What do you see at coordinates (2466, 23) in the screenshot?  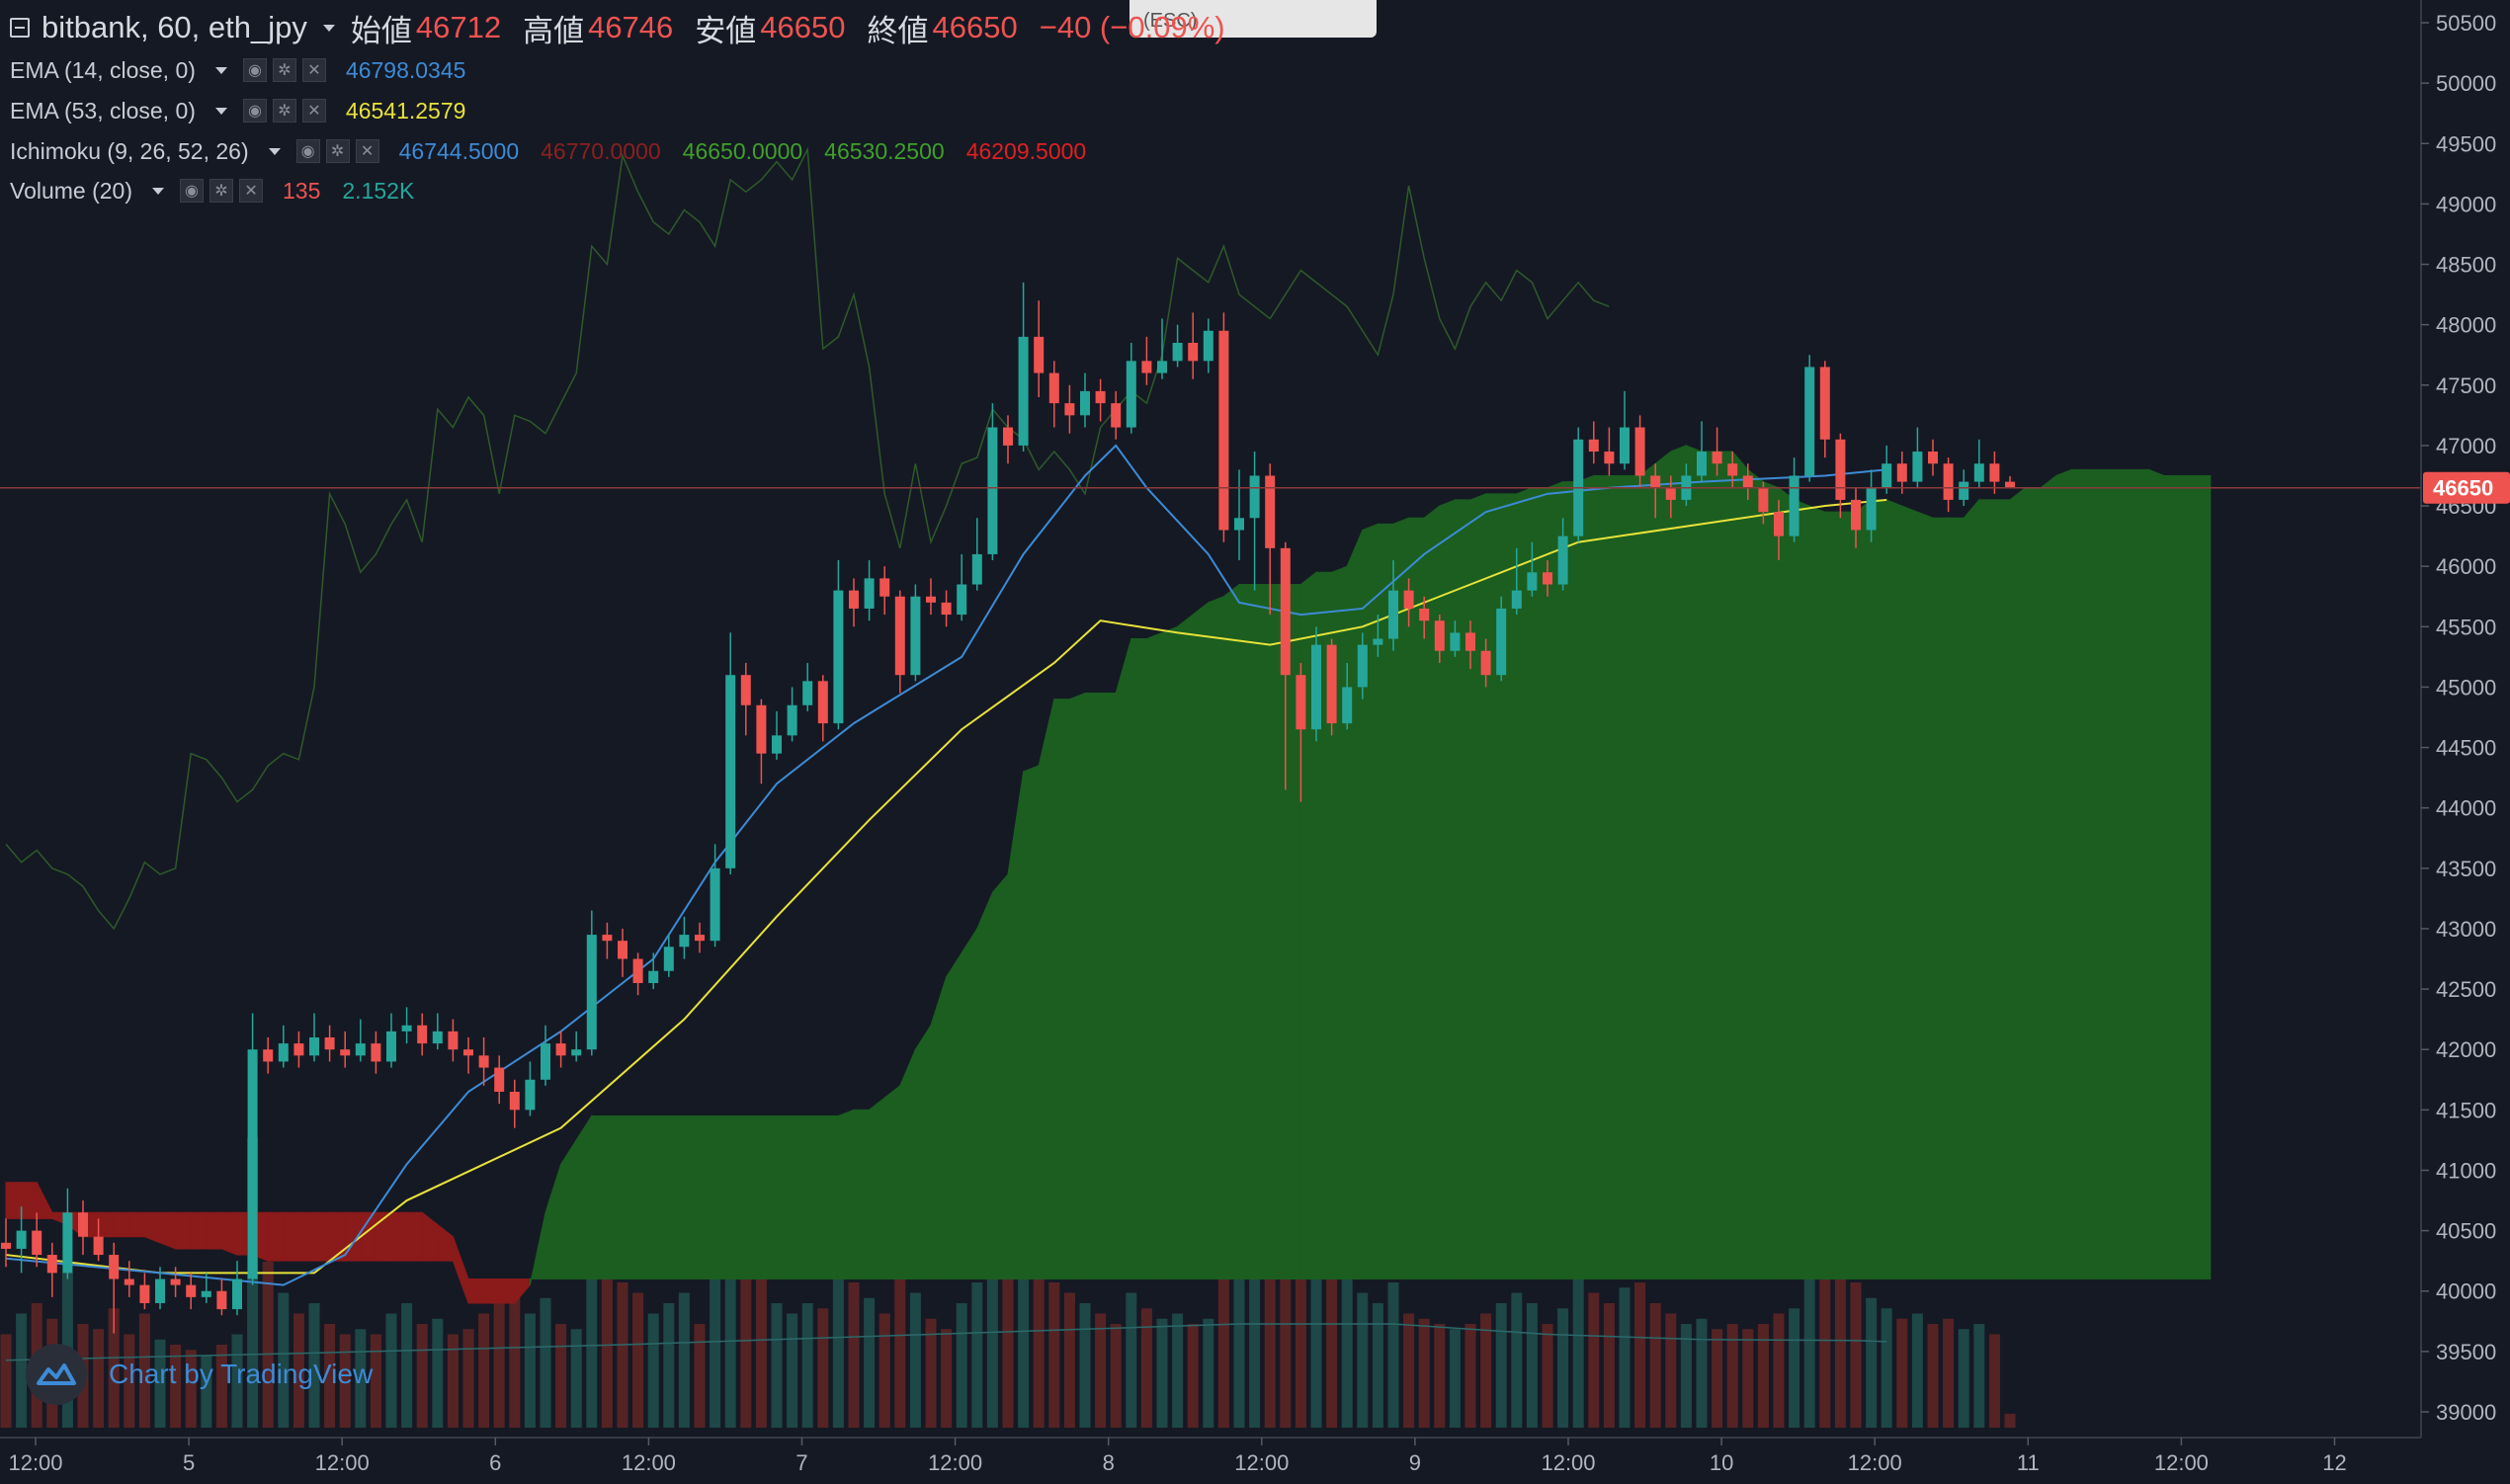 I see `price-tick-label: 50500` at bounding box center [2466, 23].